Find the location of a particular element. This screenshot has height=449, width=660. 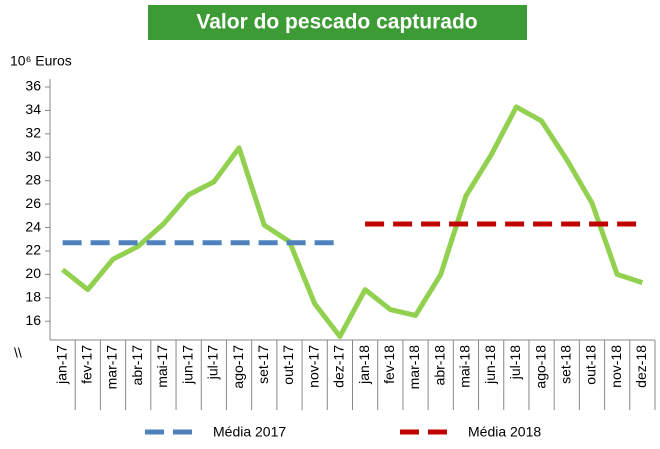

x-tick-label: mar-17 is located at coordinates (112, 367).